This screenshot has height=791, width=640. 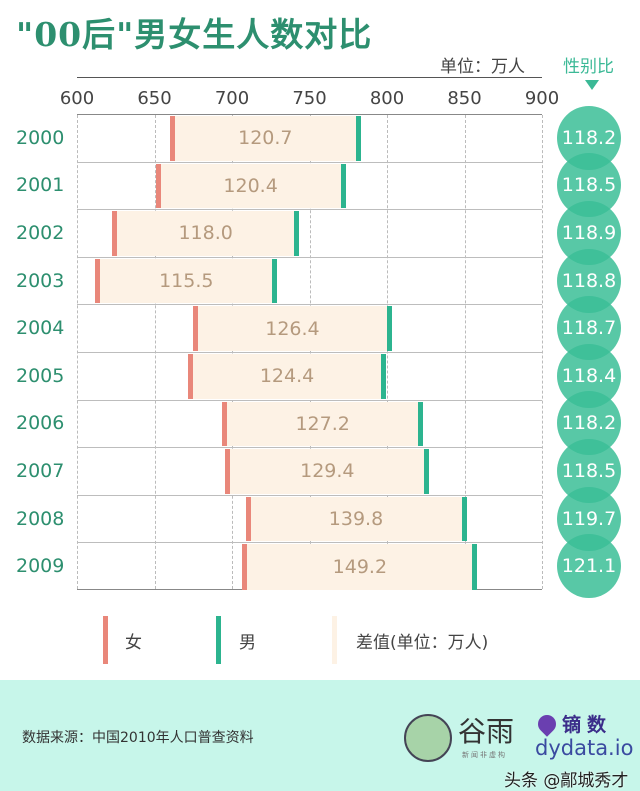 I want to click on x-tick-label: 800, so click(x=387, y=98).